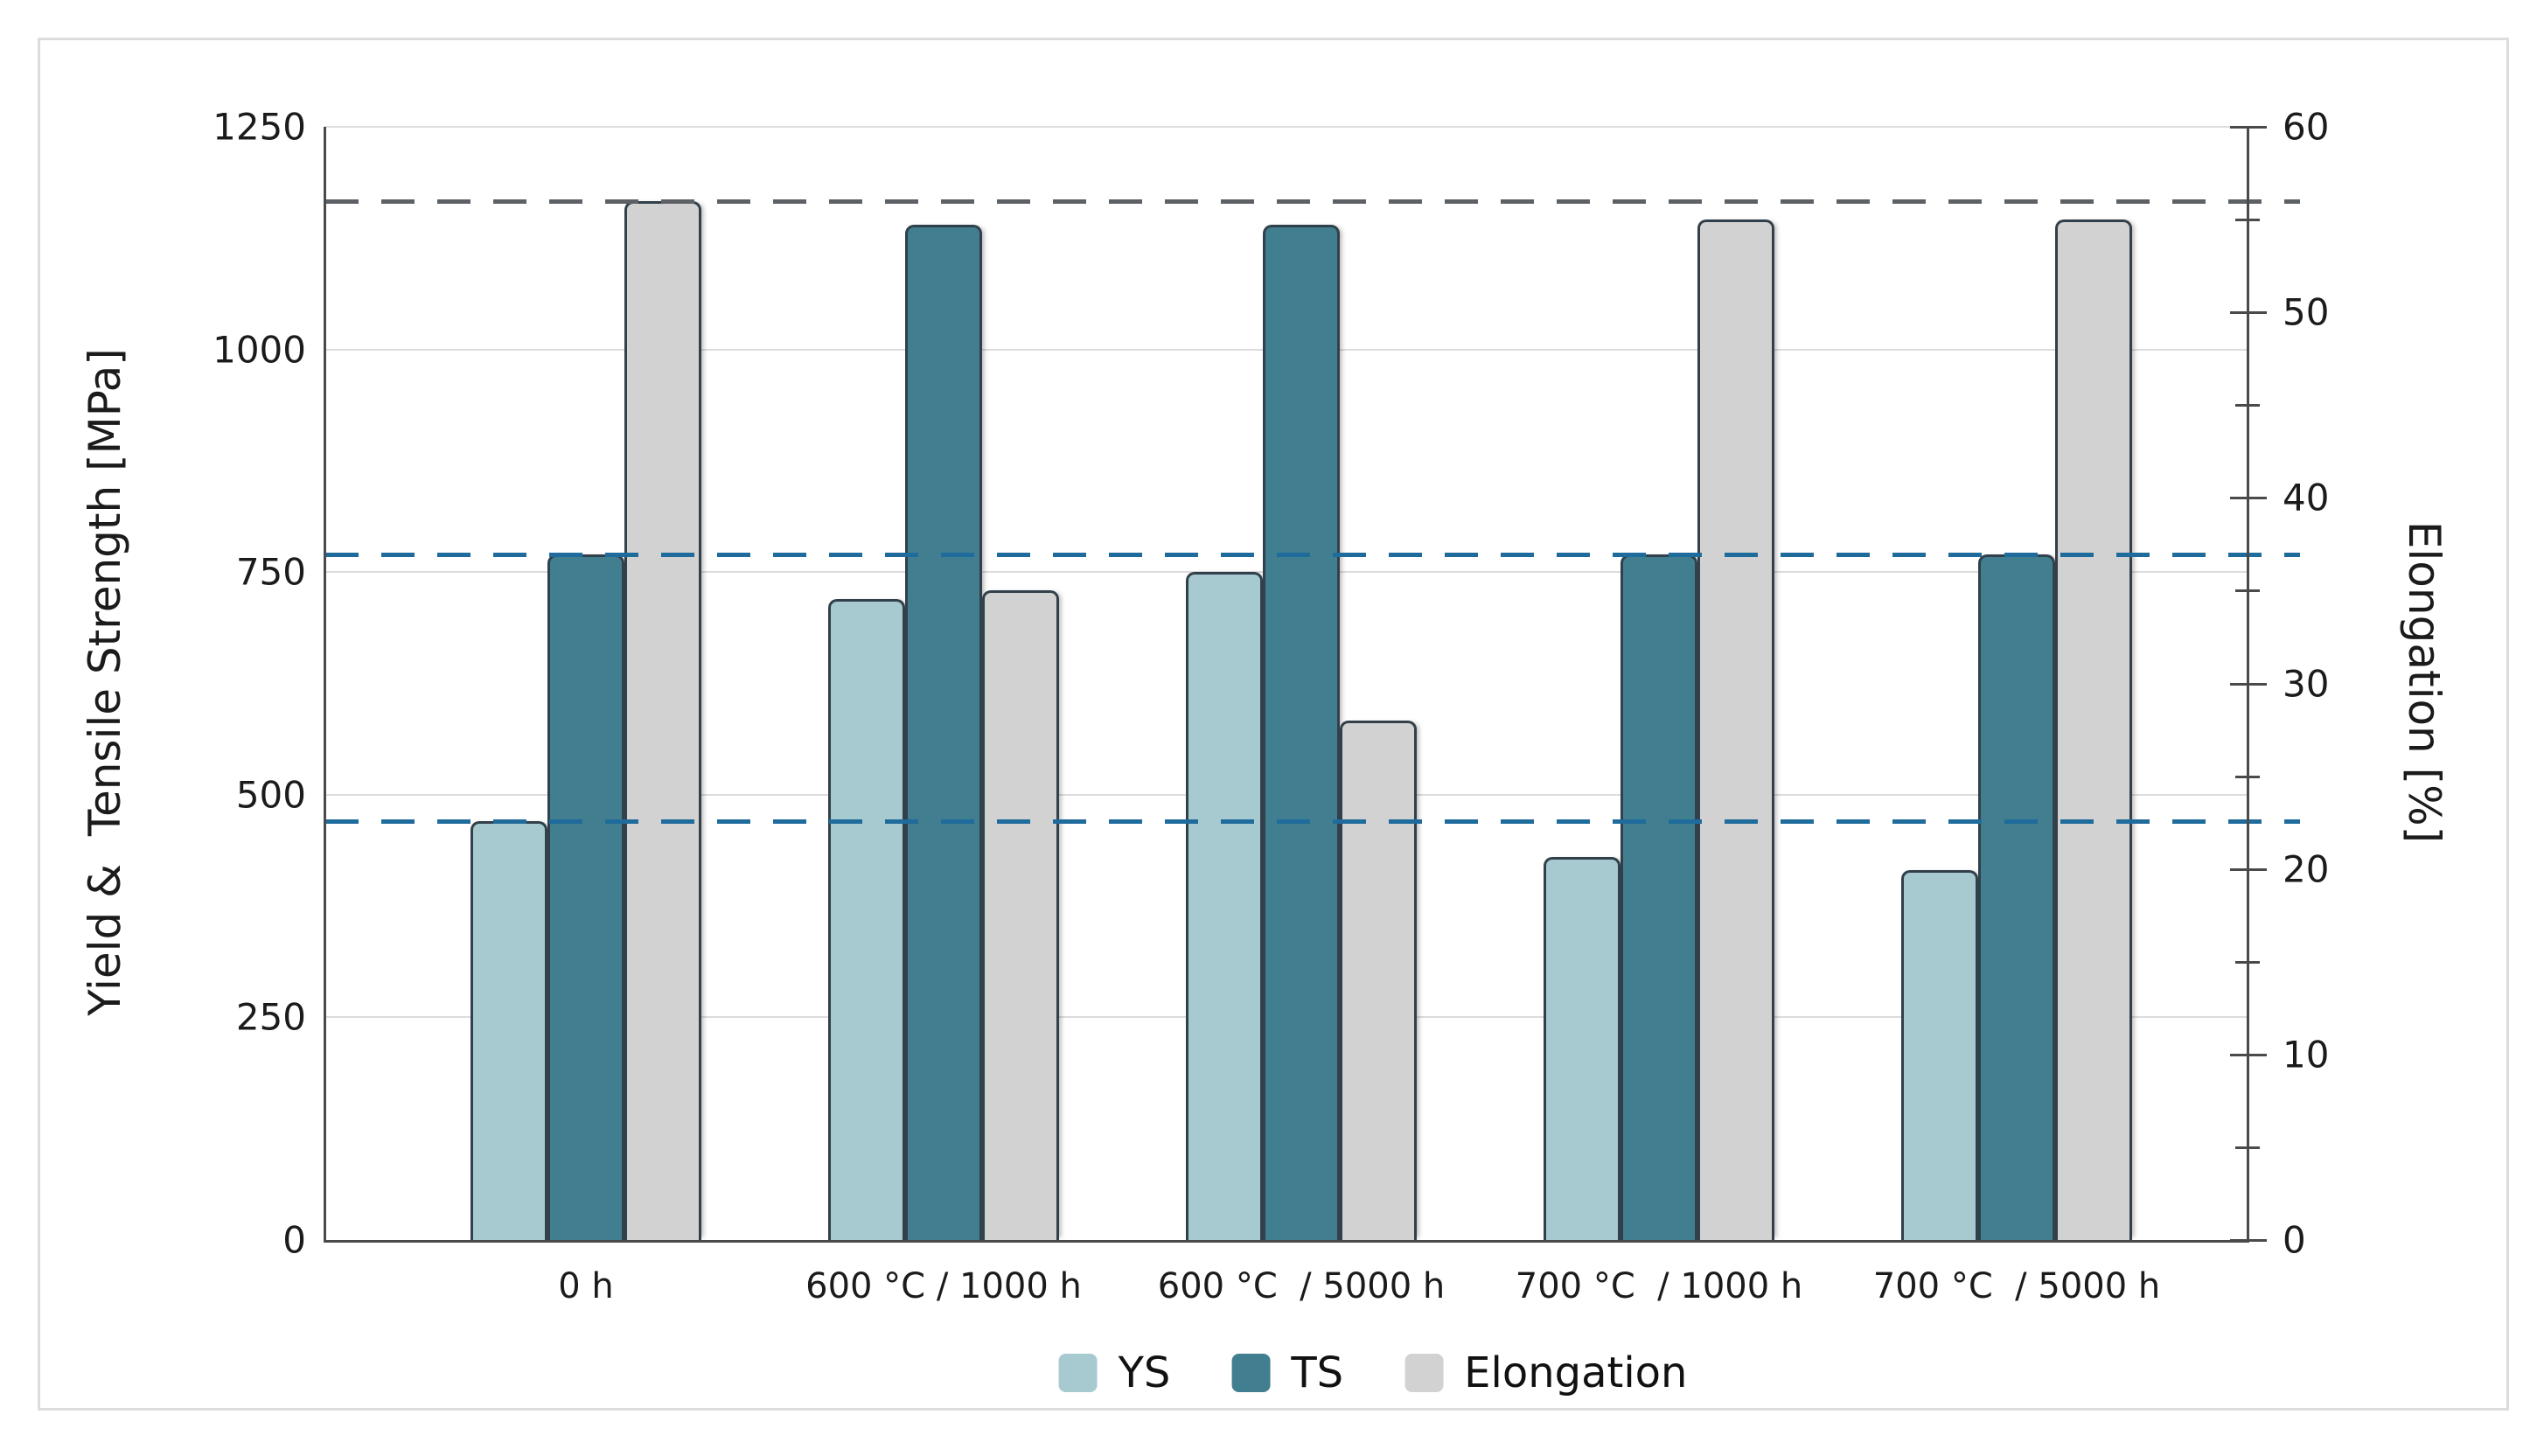 This screenshot has height=1456, width=2544. What do you see at coordinates (585, 897) in the screenshot?
I see `bar-ts-group1` at bounding box center [585, 897].